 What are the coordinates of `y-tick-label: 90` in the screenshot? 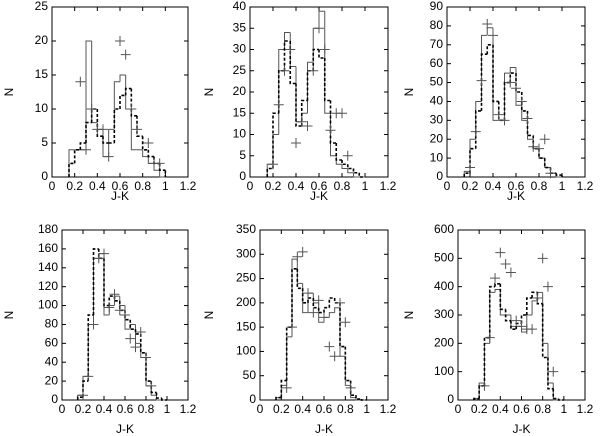 It's located at (437, 6).